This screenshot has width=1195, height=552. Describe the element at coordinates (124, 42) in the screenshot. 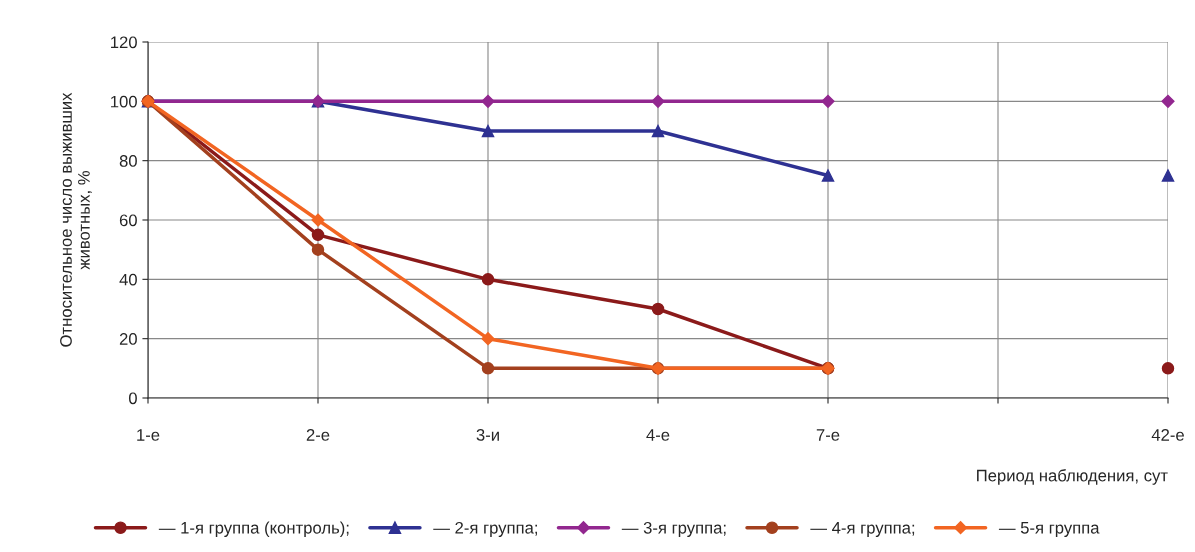

I see `y-tick-label: 120` at that location.